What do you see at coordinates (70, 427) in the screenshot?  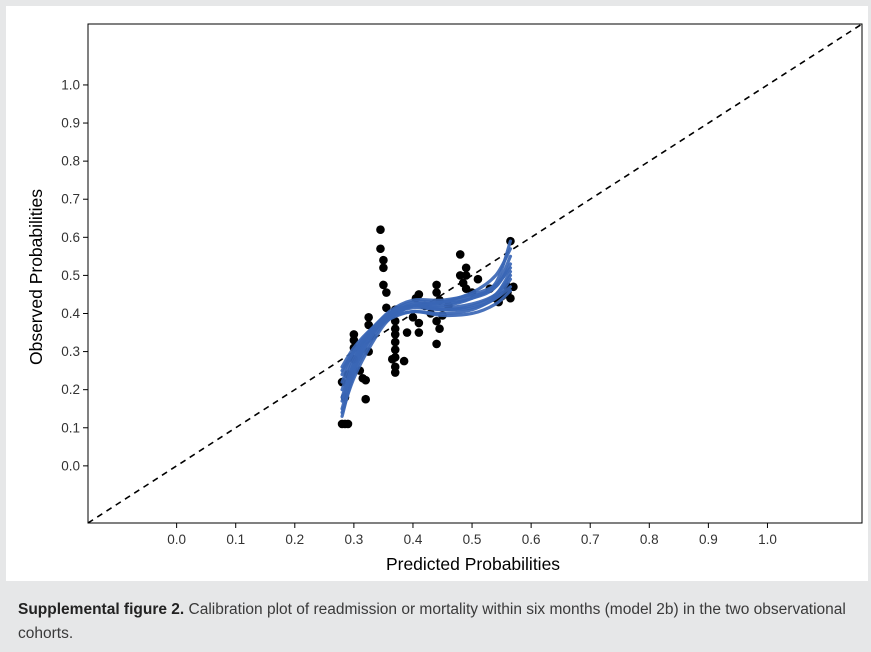 I see `y-tick-label: 0.1` at bounding box center [70, 427].